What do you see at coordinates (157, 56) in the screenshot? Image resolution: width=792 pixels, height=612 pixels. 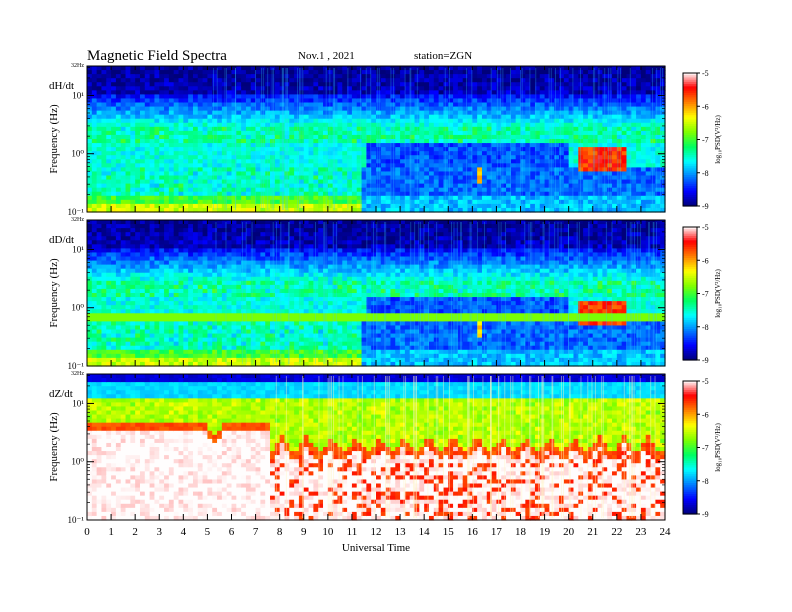 I see `figure-title: Magnetic Field Spectra` at bounding box center [157, 56].